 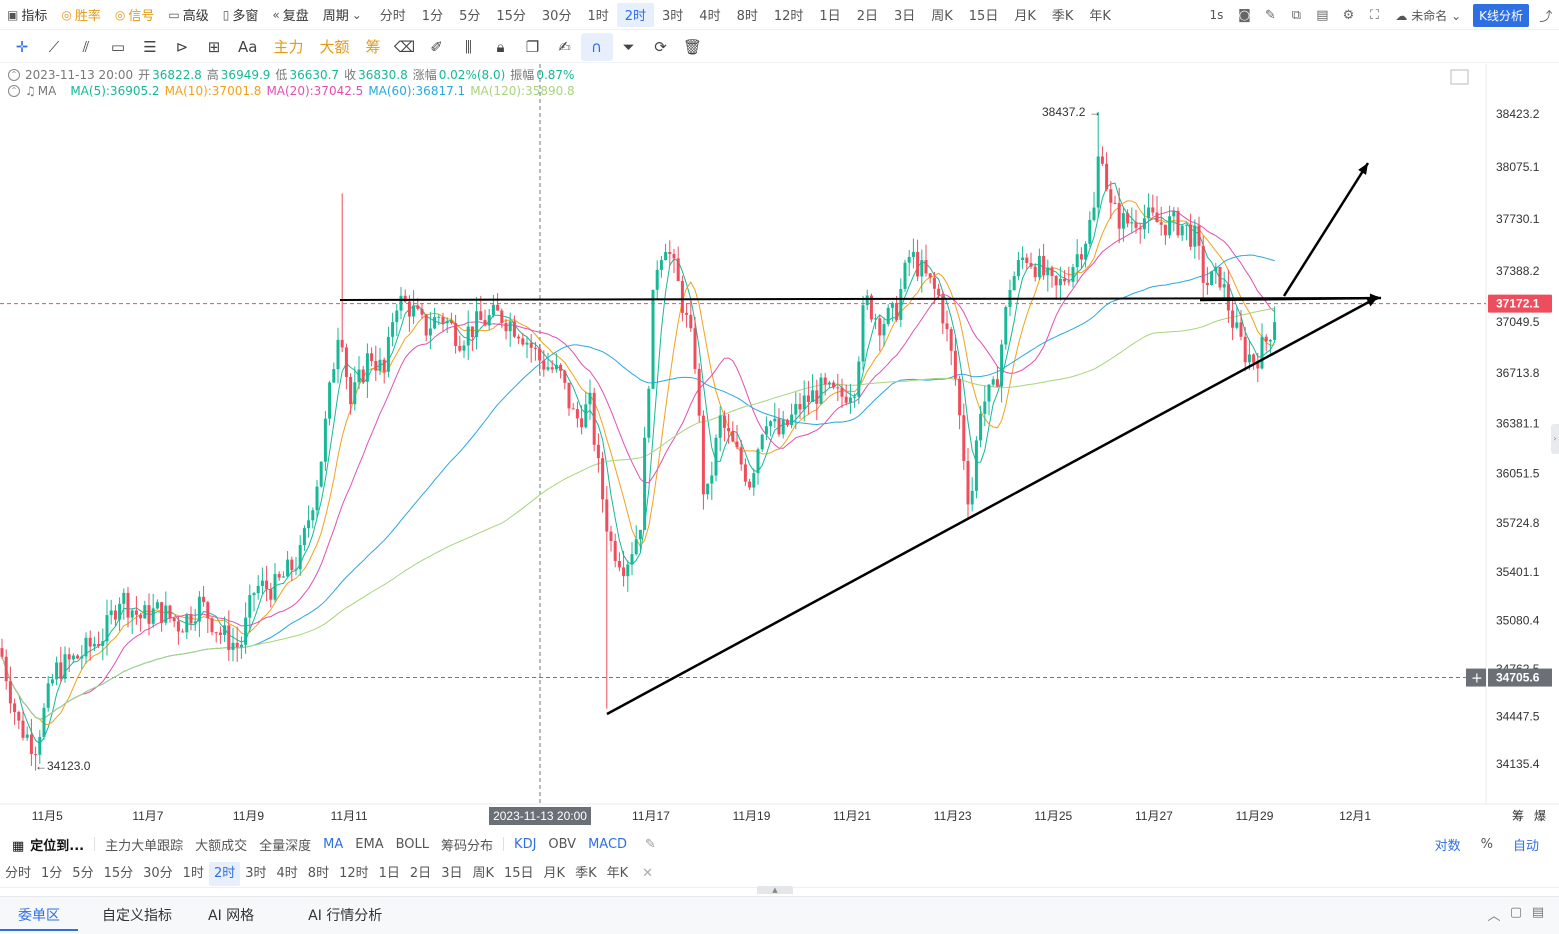 What do you see at coordinates (1322, 15) in the screenshot?
I see `template-icon: ▤` at bounding box center [1322, 15].